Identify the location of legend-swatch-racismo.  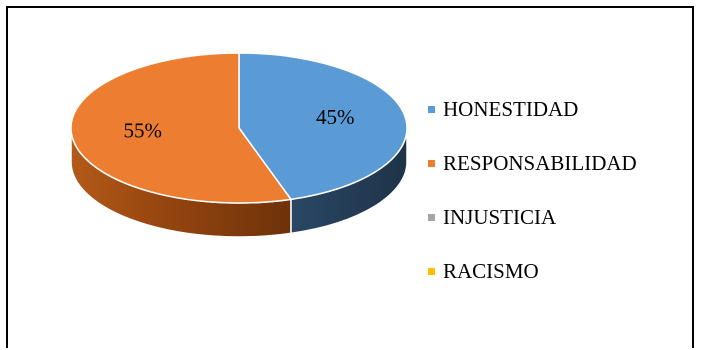
(431, 271).